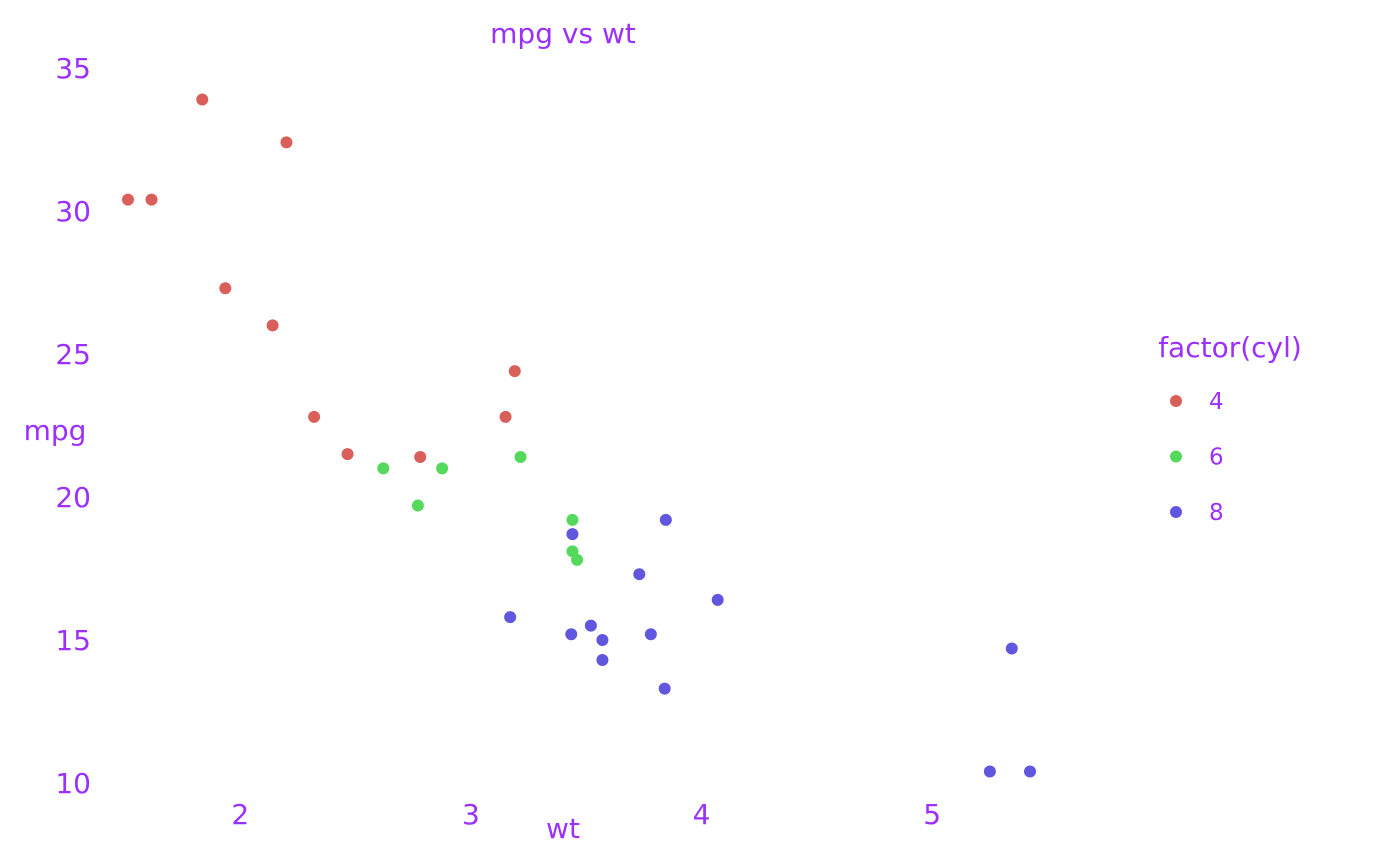 Image resolution: width=1382 pixels, height=864 pixels. Describe the element at coordinates (702, 814) in the screenshot. I see `x-tick-label: 4` at that location.